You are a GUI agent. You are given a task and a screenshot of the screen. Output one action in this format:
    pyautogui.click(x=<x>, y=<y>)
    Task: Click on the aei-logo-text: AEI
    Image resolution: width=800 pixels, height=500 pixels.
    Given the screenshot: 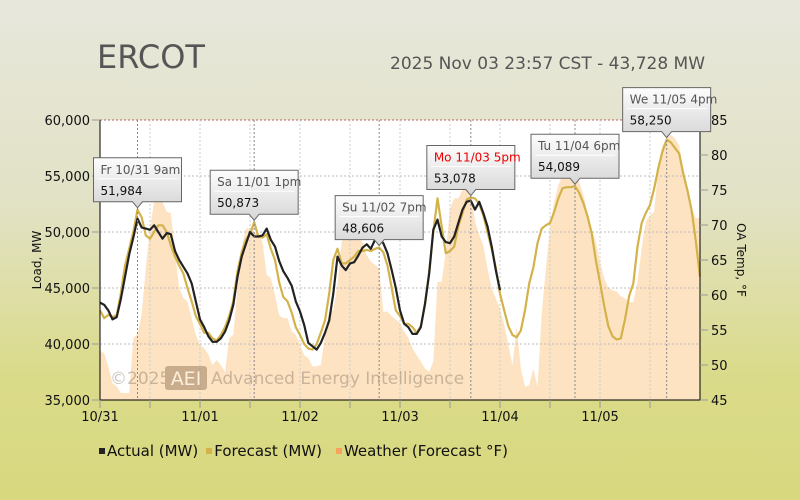 What is the action you would take?
    pyautogui.click(x=186, y=379)
    